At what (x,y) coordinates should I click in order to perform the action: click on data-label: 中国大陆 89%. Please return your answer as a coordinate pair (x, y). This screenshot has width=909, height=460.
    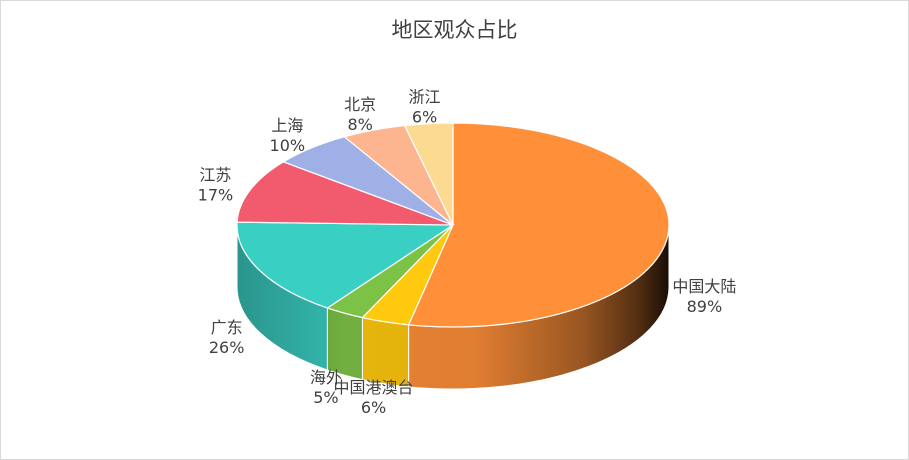
    Looking at the image, I should click on (704, 296).